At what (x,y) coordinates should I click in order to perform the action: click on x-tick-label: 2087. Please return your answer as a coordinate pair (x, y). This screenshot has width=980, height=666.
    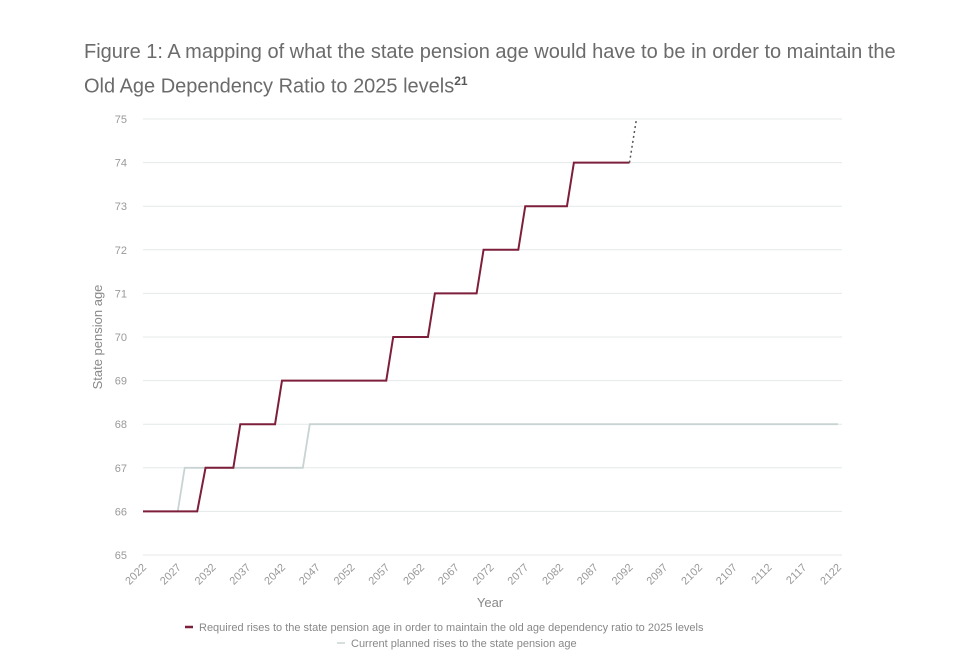
    Looking at the image, I should click on (588, 575).